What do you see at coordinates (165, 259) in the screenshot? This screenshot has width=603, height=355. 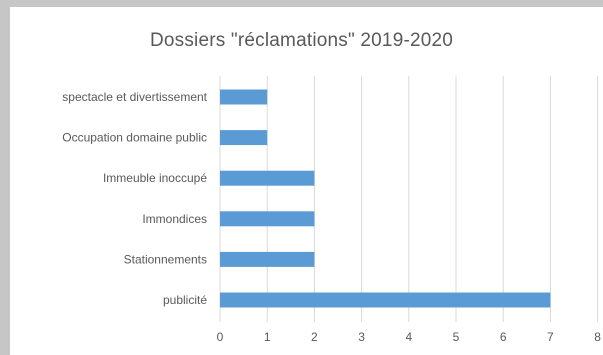 I see `category-label: Stationnements` at bounding box center [165, 259].